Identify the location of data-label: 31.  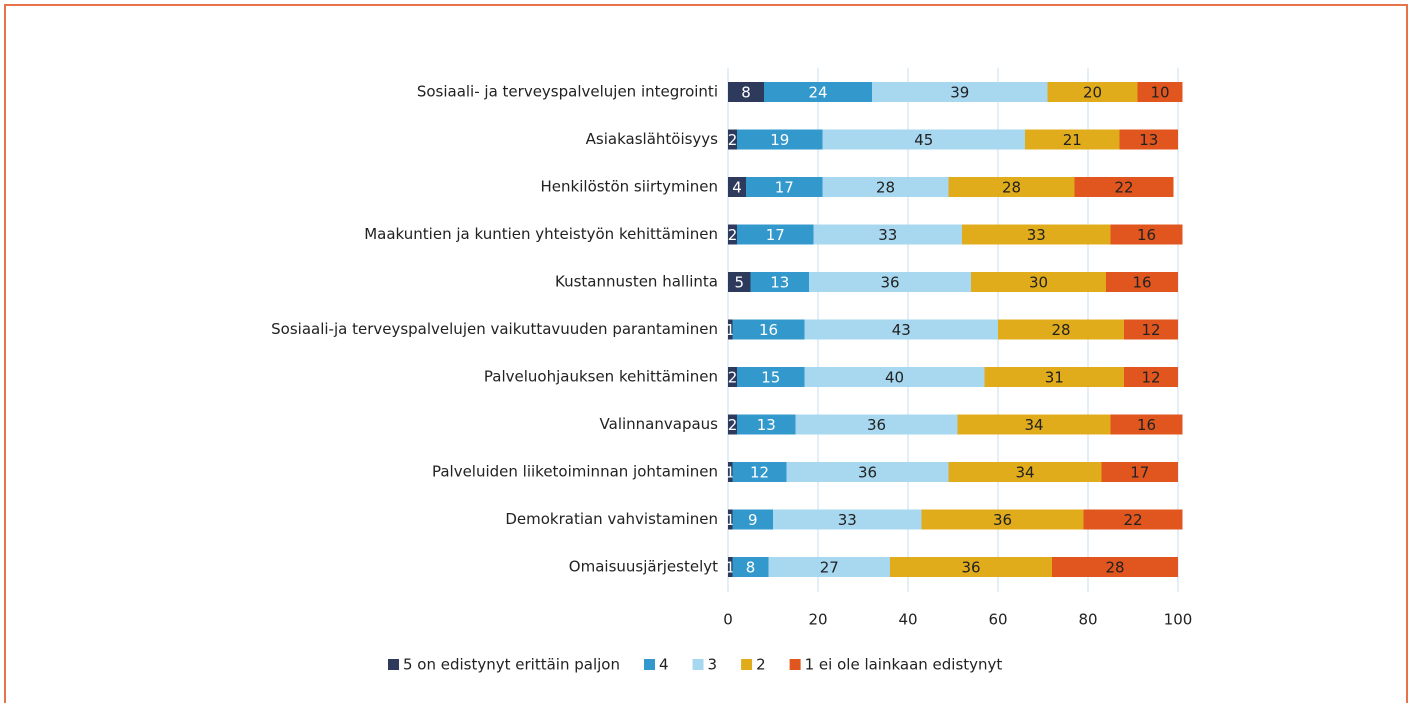
(1054, 378).